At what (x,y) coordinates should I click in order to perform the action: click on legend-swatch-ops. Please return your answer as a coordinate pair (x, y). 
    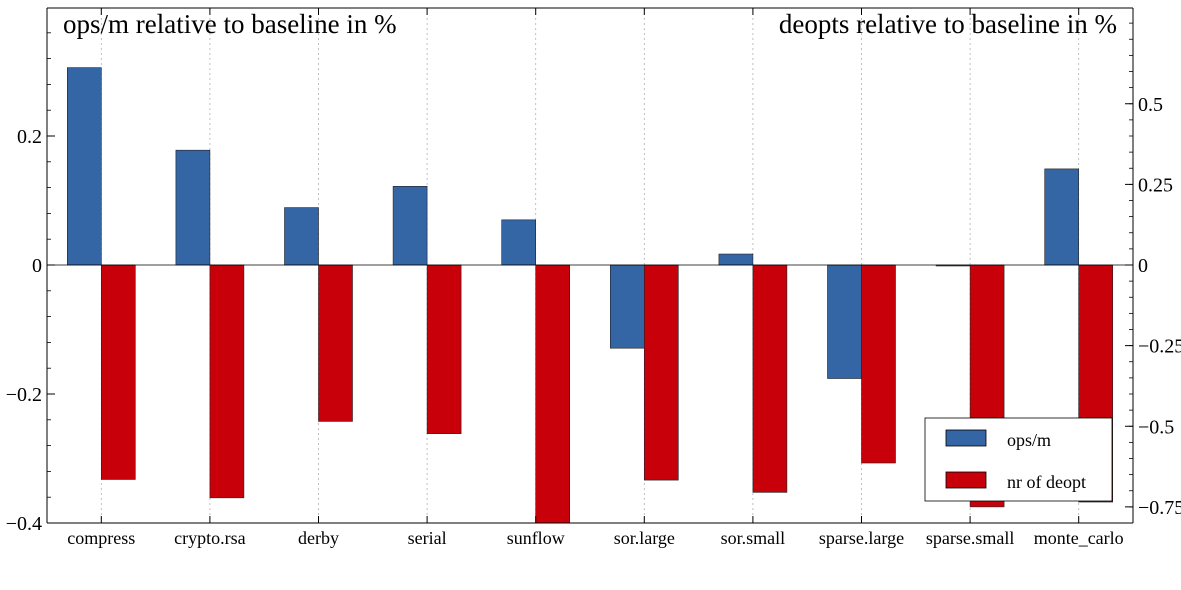
    Looking at the image, I should click on (966, 438).